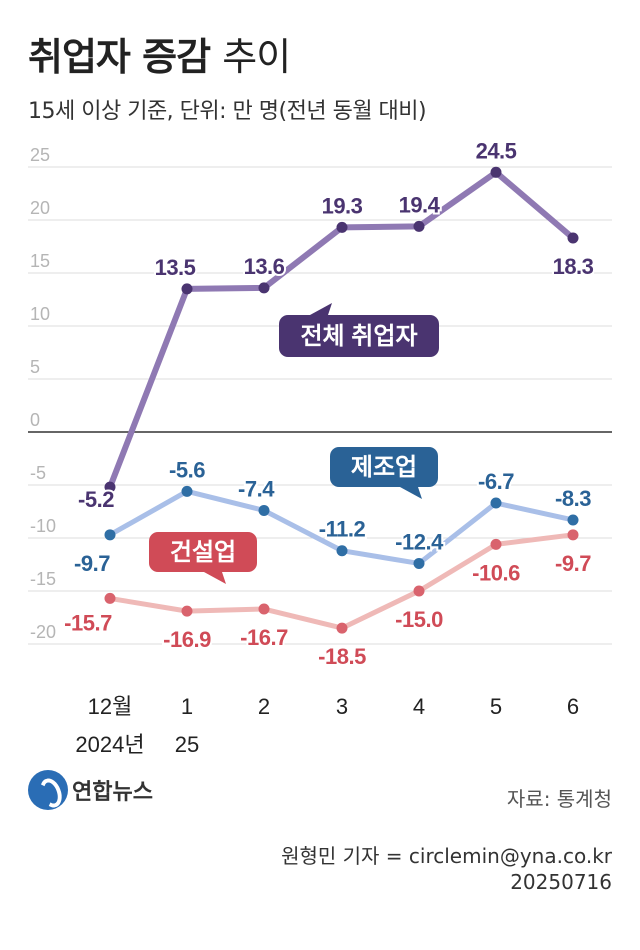 The image size is (640, 950). I want to click on data-label-manufacturing: -12.4, so click(419, 541).